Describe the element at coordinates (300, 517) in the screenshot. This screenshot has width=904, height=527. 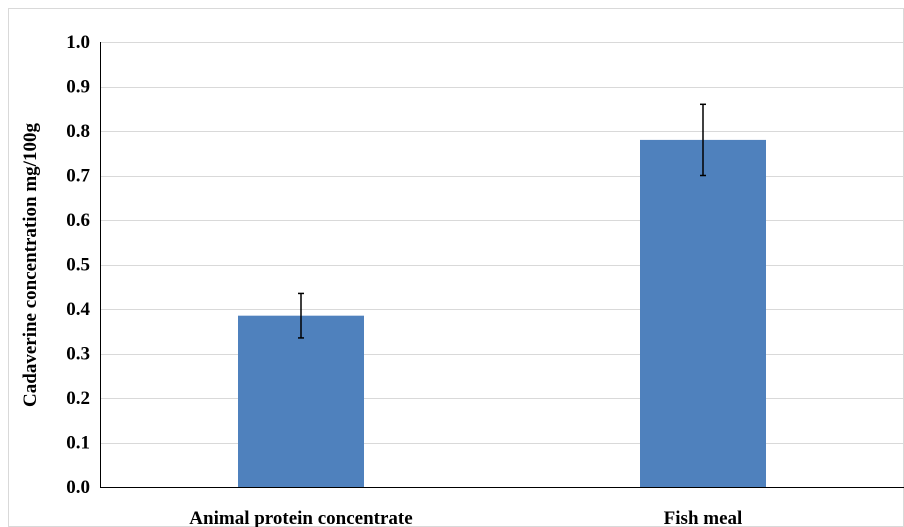
I see `x-tick-label: Animal protein concentrate` at that location.